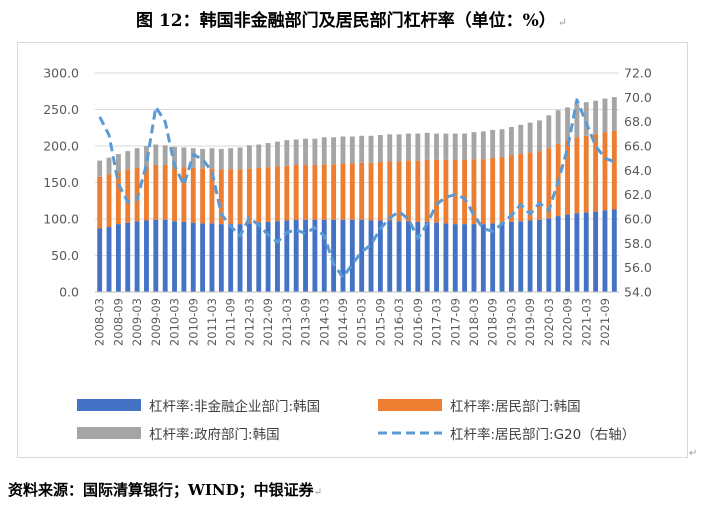 The height and width of the screenshot is (518, 703). I want to click on x-tick-label: 2018-09, so click(493, 322).